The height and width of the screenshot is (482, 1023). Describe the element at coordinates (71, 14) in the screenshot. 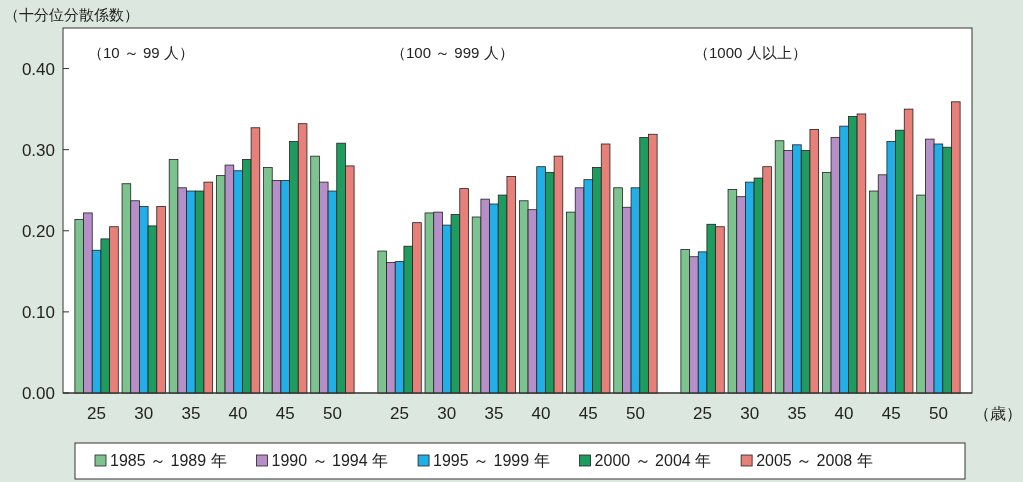

I see `y-axis-title: （十分位分散係数）` at that location.